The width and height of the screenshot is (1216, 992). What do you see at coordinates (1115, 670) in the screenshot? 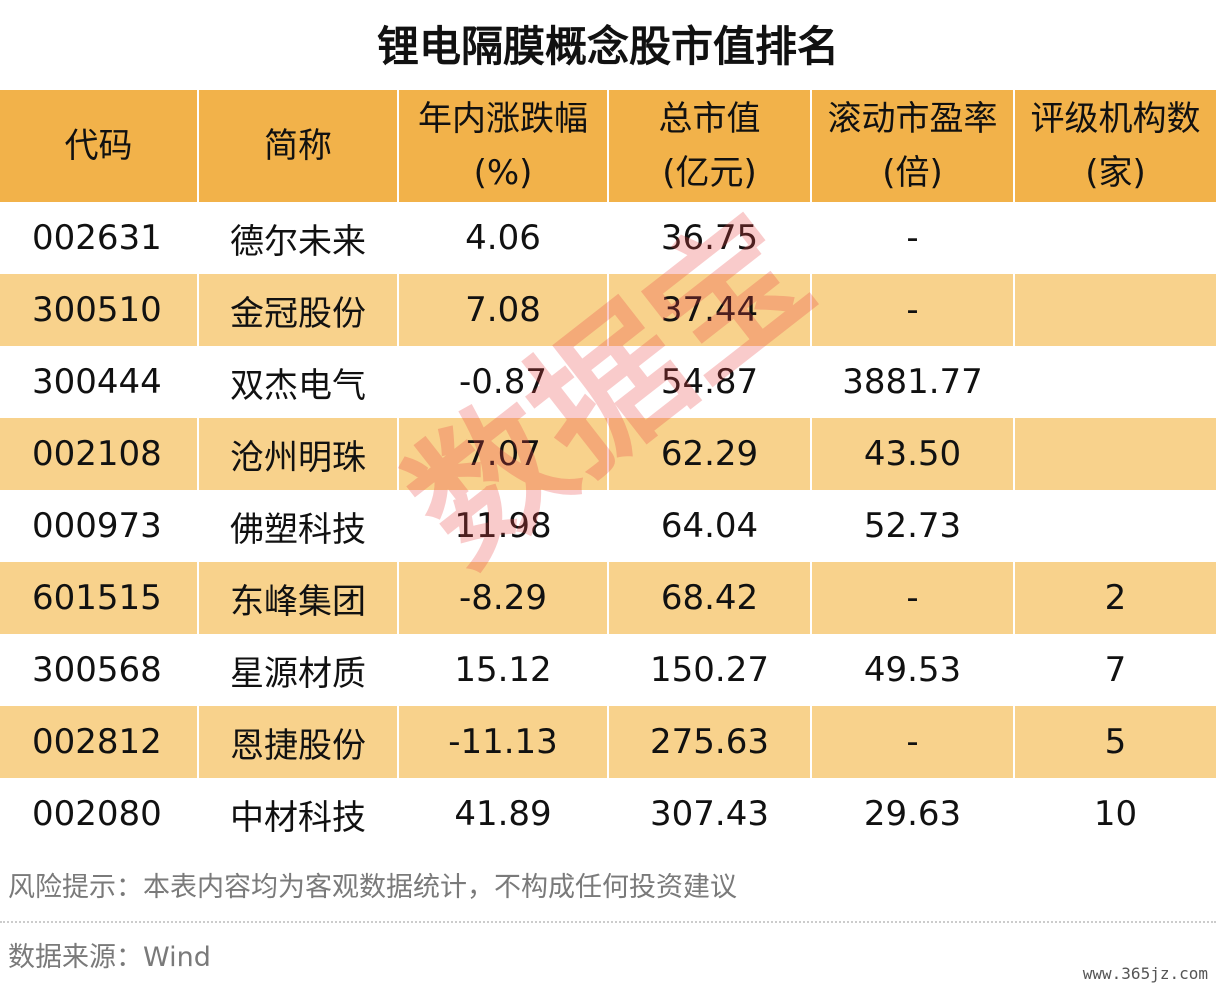
I see `cell-ratings: 7` at bounding box center [1115, 670].